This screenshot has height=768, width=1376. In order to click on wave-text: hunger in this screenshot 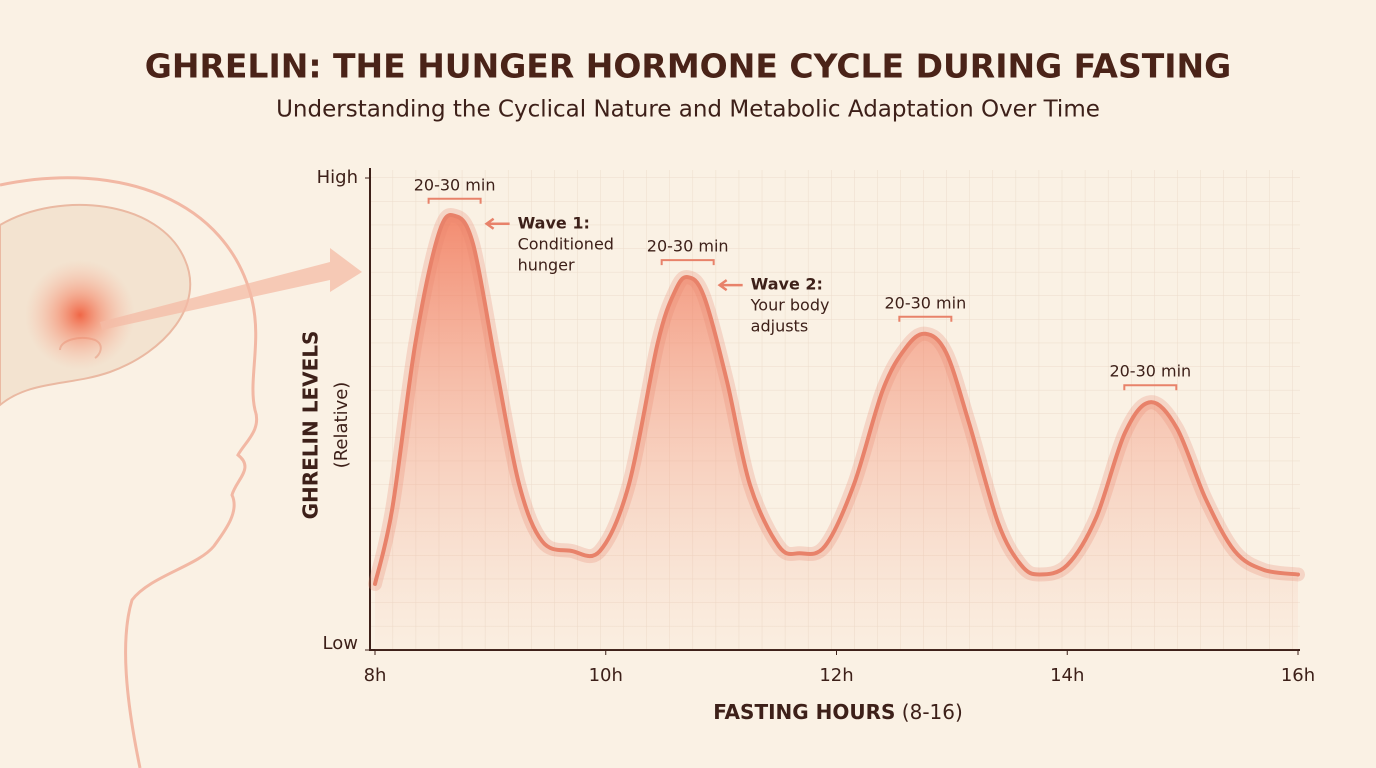, I will do `click(546, 264)`.